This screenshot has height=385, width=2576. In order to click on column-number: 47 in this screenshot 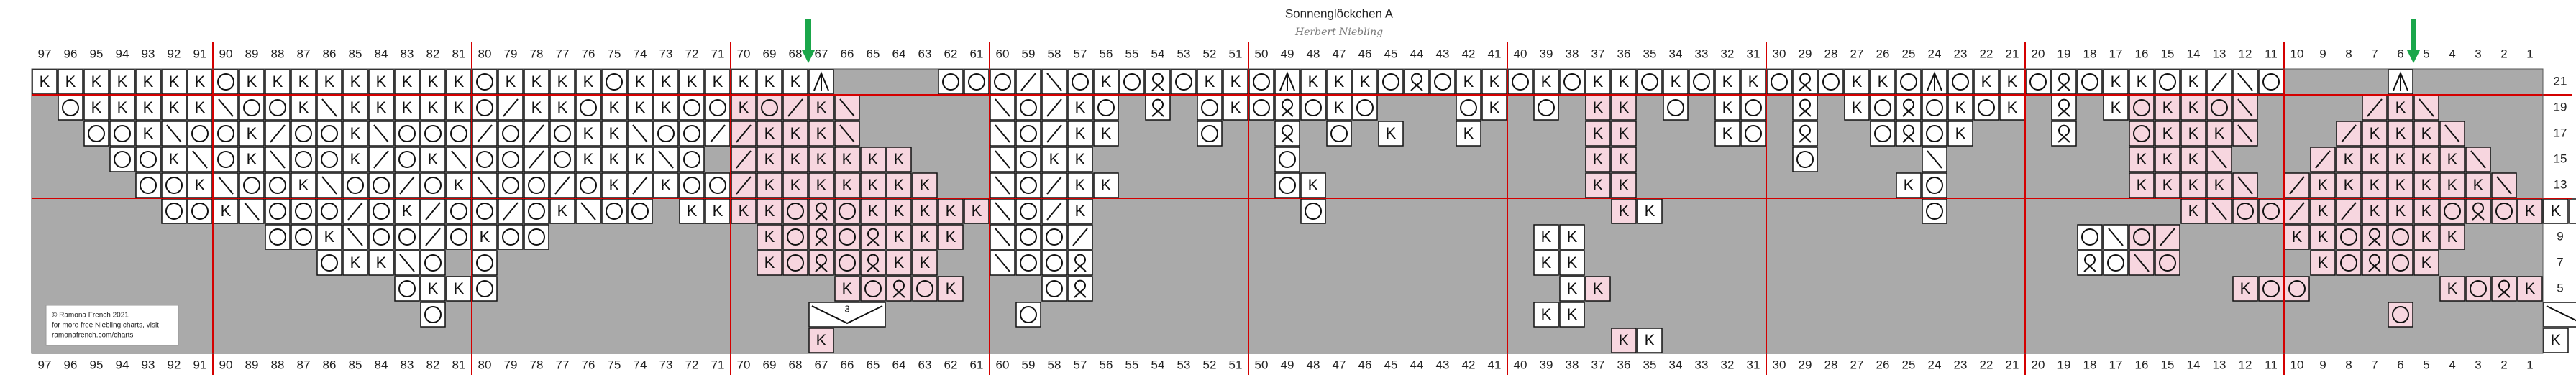, I will do `click(1339, 53)`.